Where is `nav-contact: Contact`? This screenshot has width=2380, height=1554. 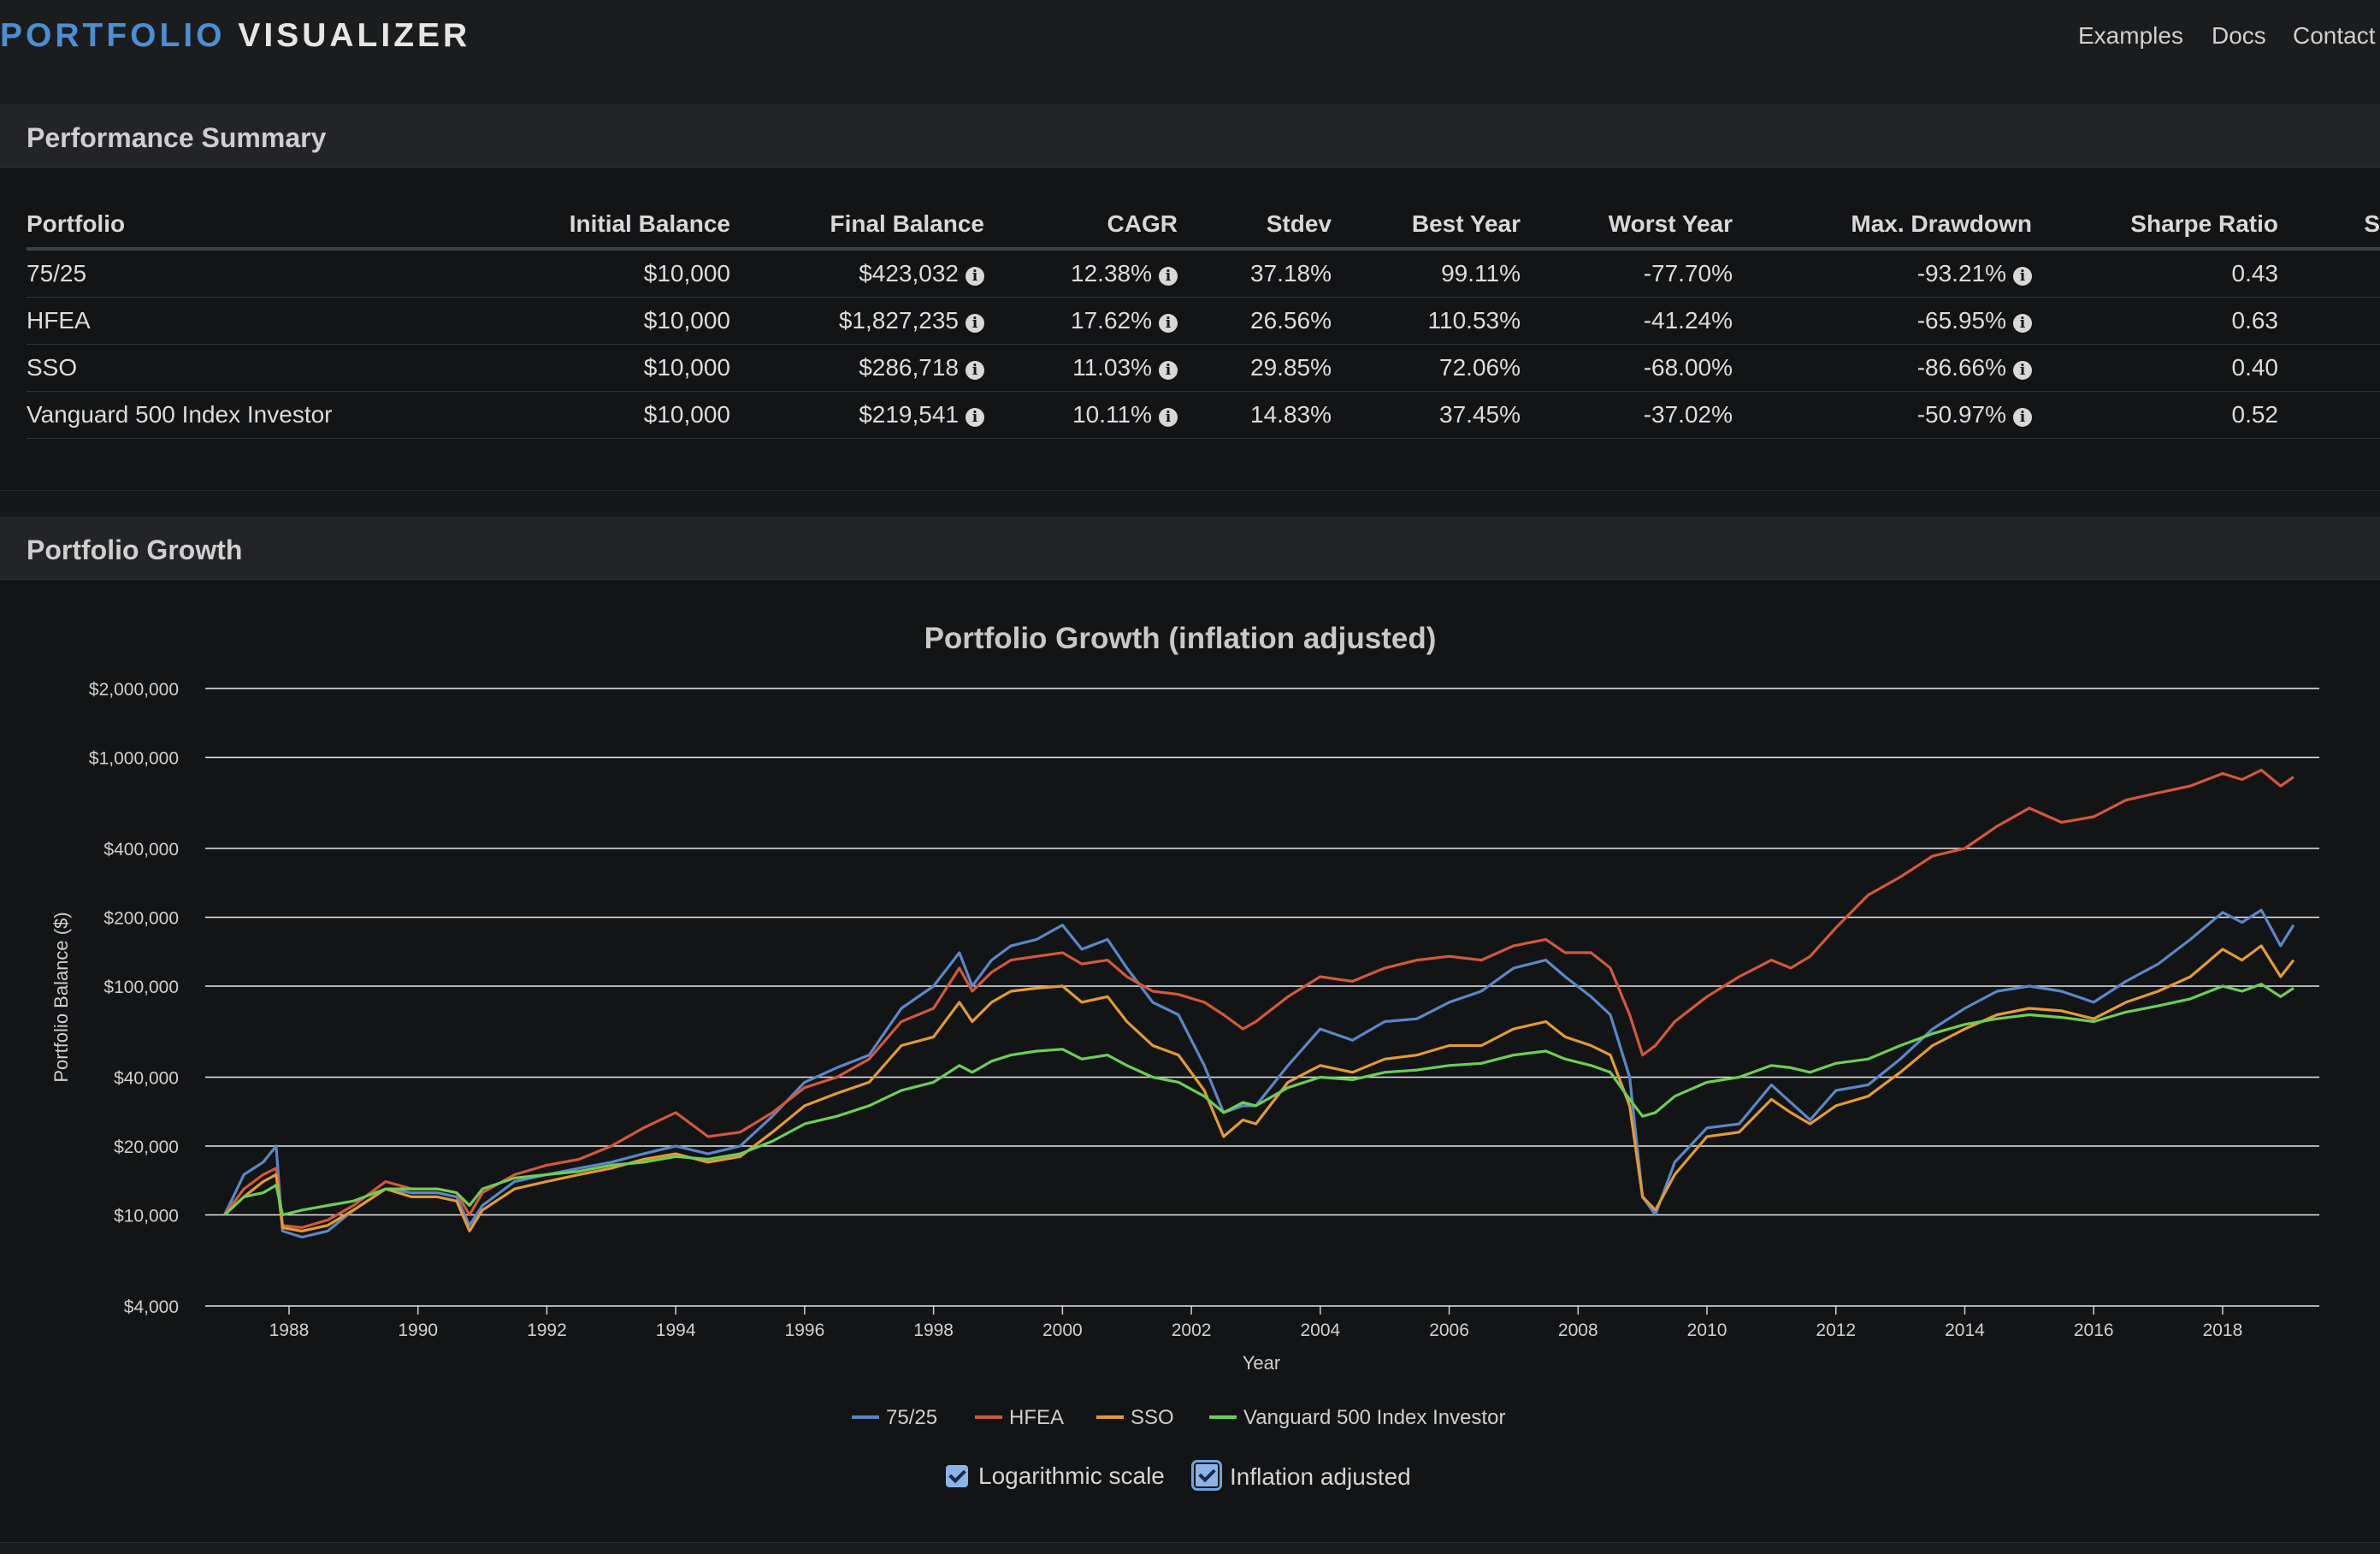 nav-contact: Contact is located at coordinates (2335, 35).